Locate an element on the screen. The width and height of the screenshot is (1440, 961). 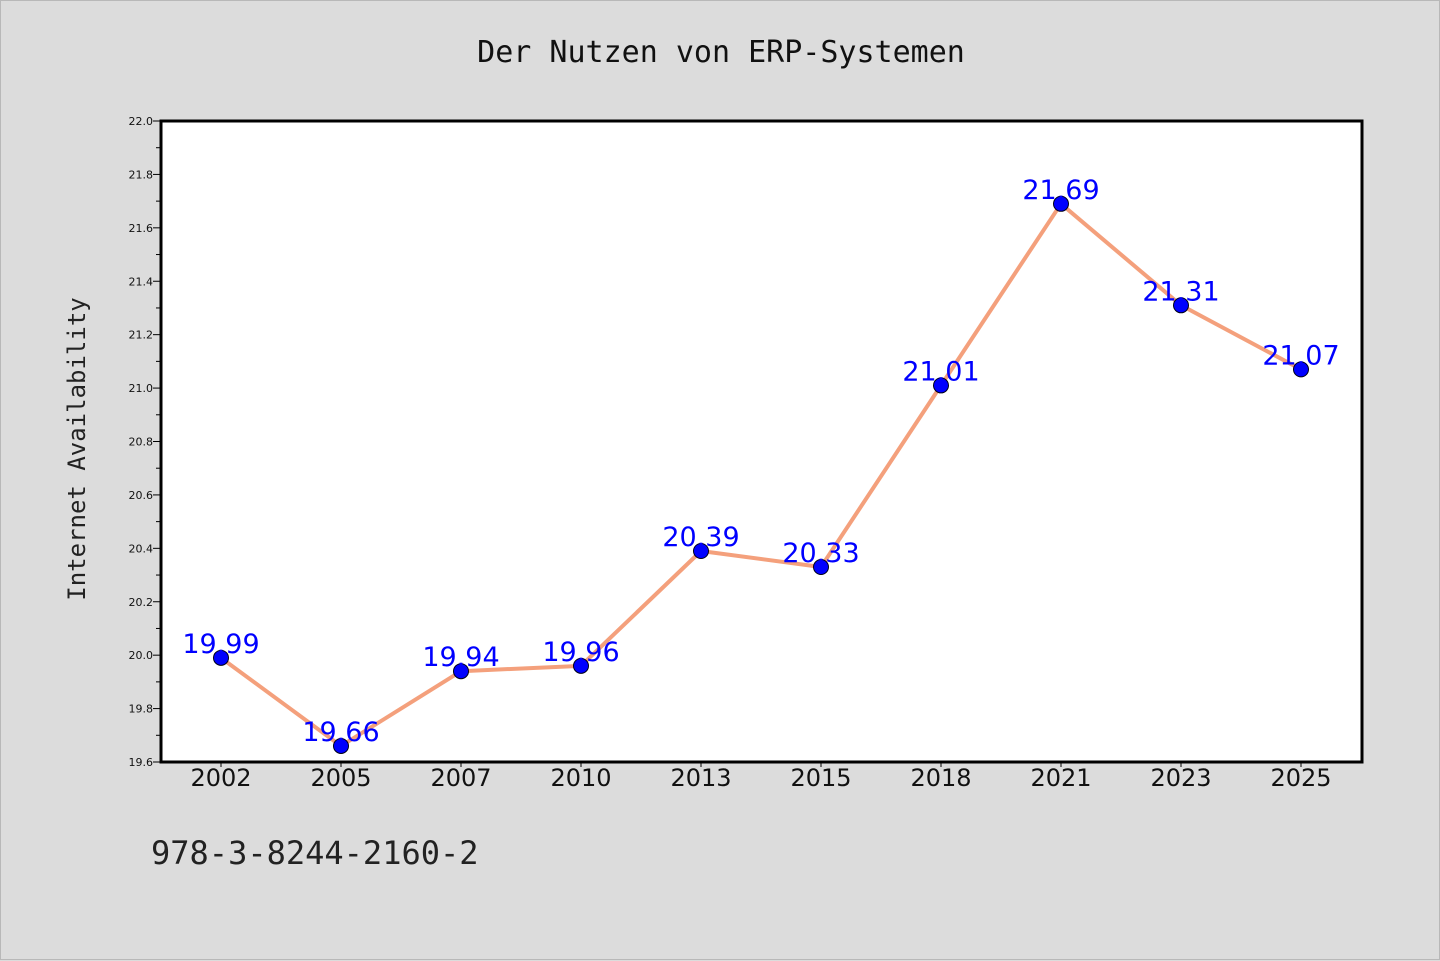
y-tick-label: 20.8 is located at coordinates (141, 442).